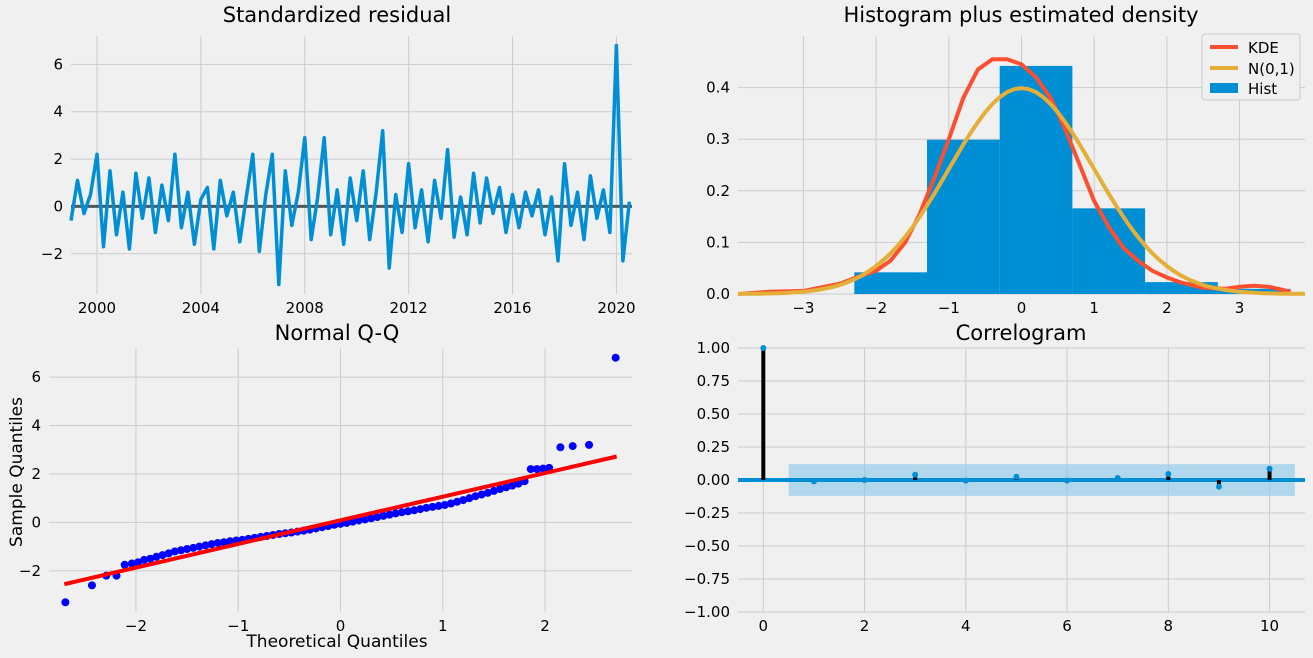 The width and height of the screenshot is (1313, 658). What do you see at coordinates (718, 294) in the screenshot?
I see `y-tick-label: 0.0` at bounding box center [718, 294].